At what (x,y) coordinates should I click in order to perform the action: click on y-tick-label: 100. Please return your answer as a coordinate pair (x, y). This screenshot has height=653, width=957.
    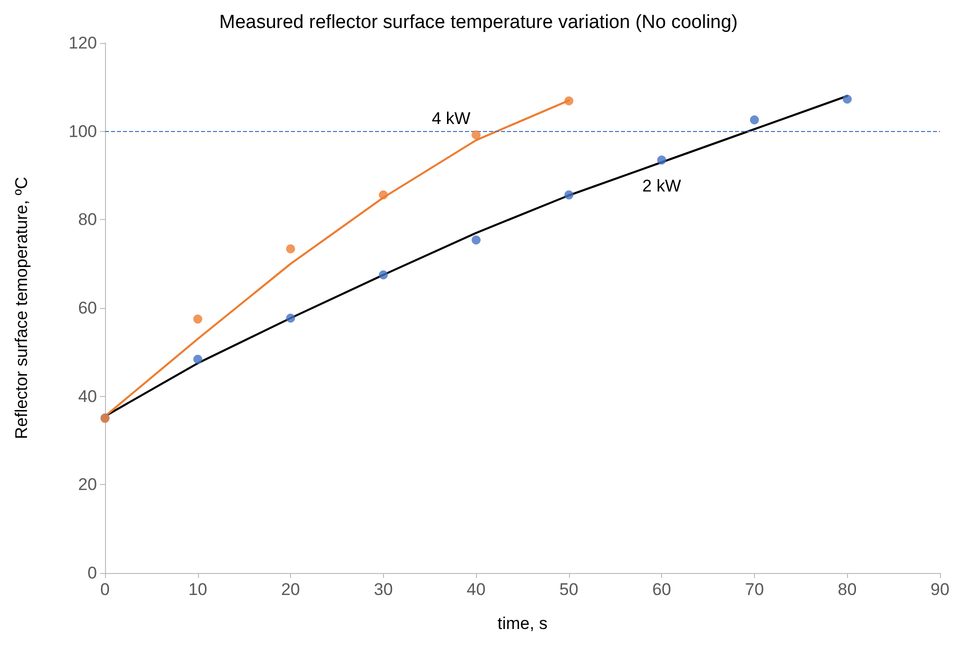
    Looking at the image, I should click on (82, 131).